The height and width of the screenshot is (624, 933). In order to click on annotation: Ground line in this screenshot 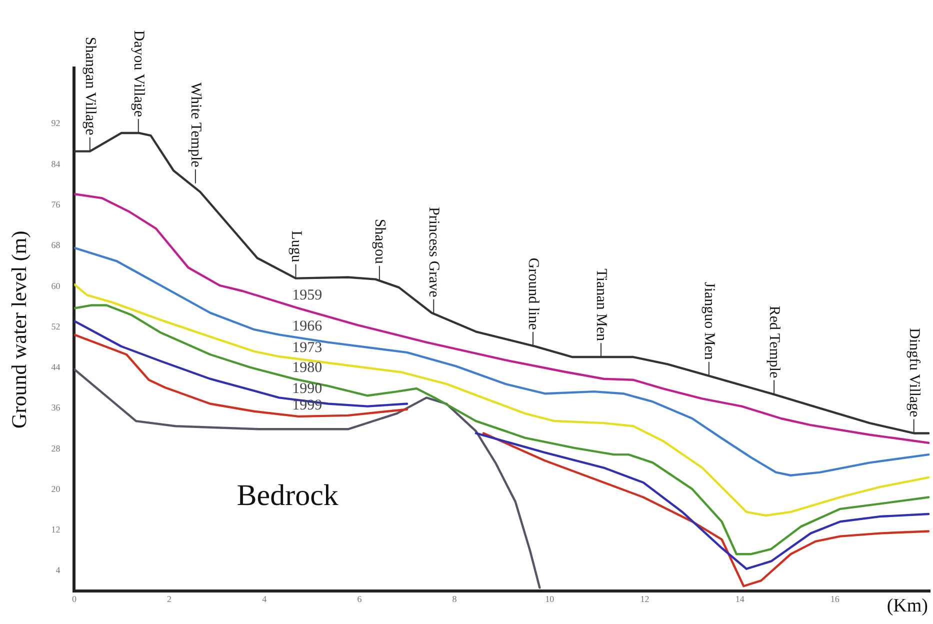, I will do `click(533, 294)`.